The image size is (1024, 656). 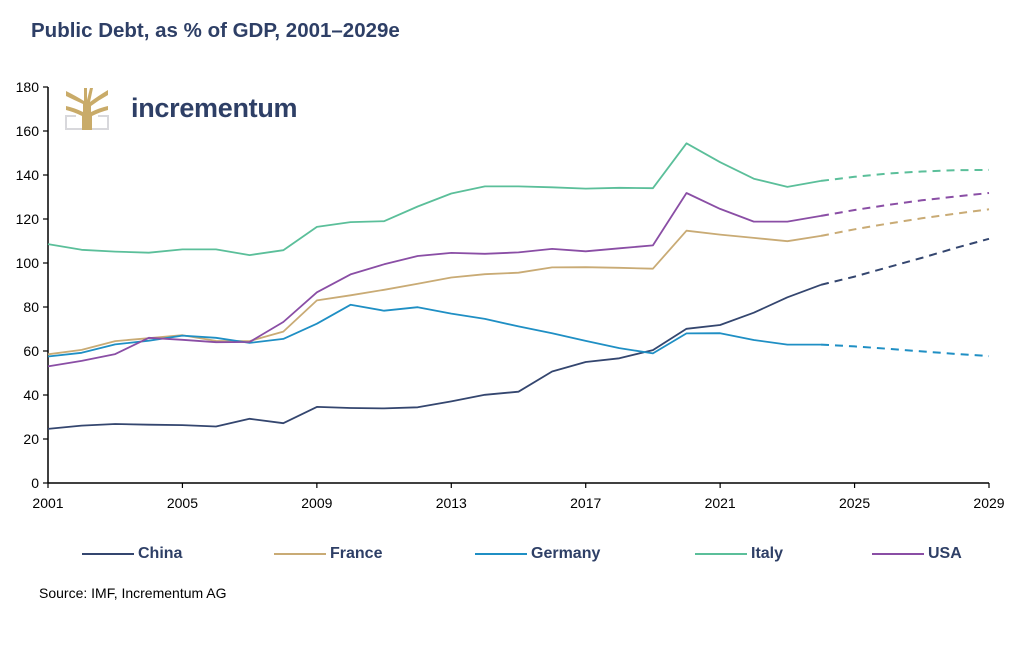 I want to click on legend-label: France, so click(x=356, y=553).